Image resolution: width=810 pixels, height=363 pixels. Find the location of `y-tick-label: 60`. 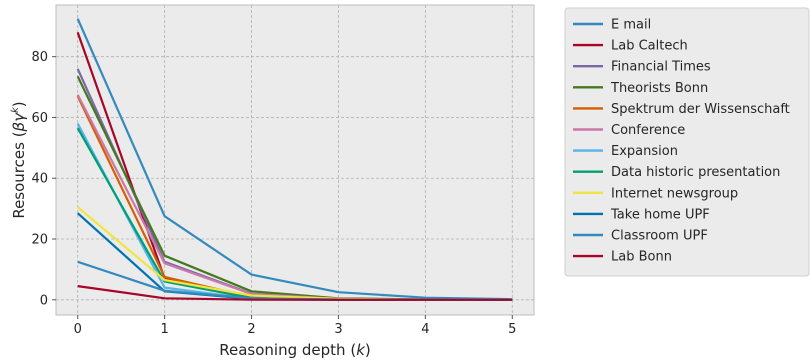

y-tick-label: 60 is located at coordinates (39, 118).